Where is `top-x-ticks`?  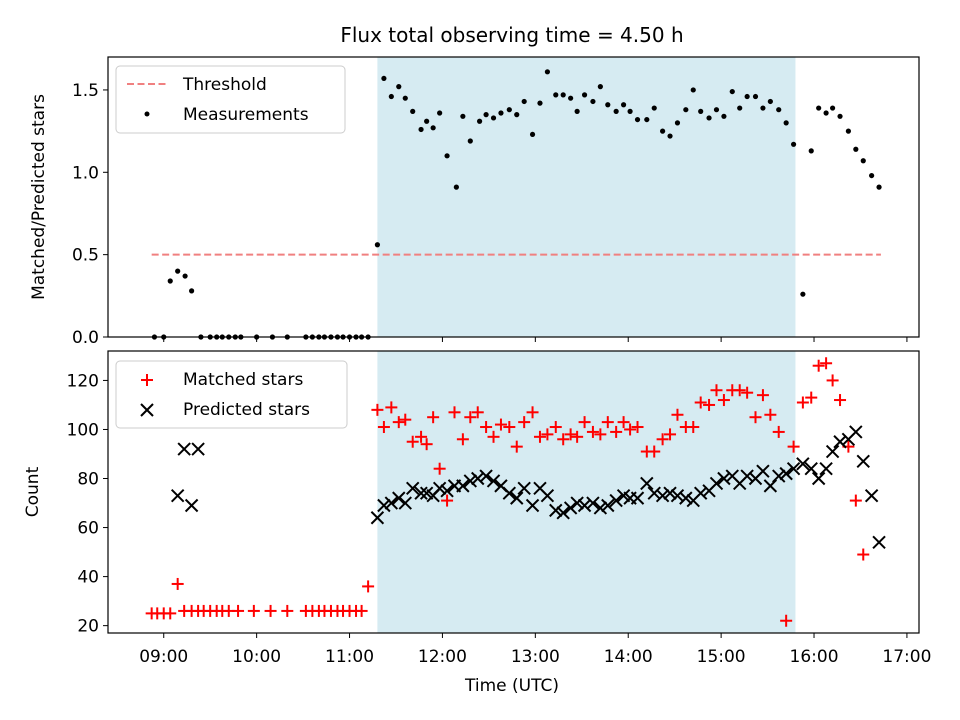
top-x-ticks is located at coordinates (535, 339).